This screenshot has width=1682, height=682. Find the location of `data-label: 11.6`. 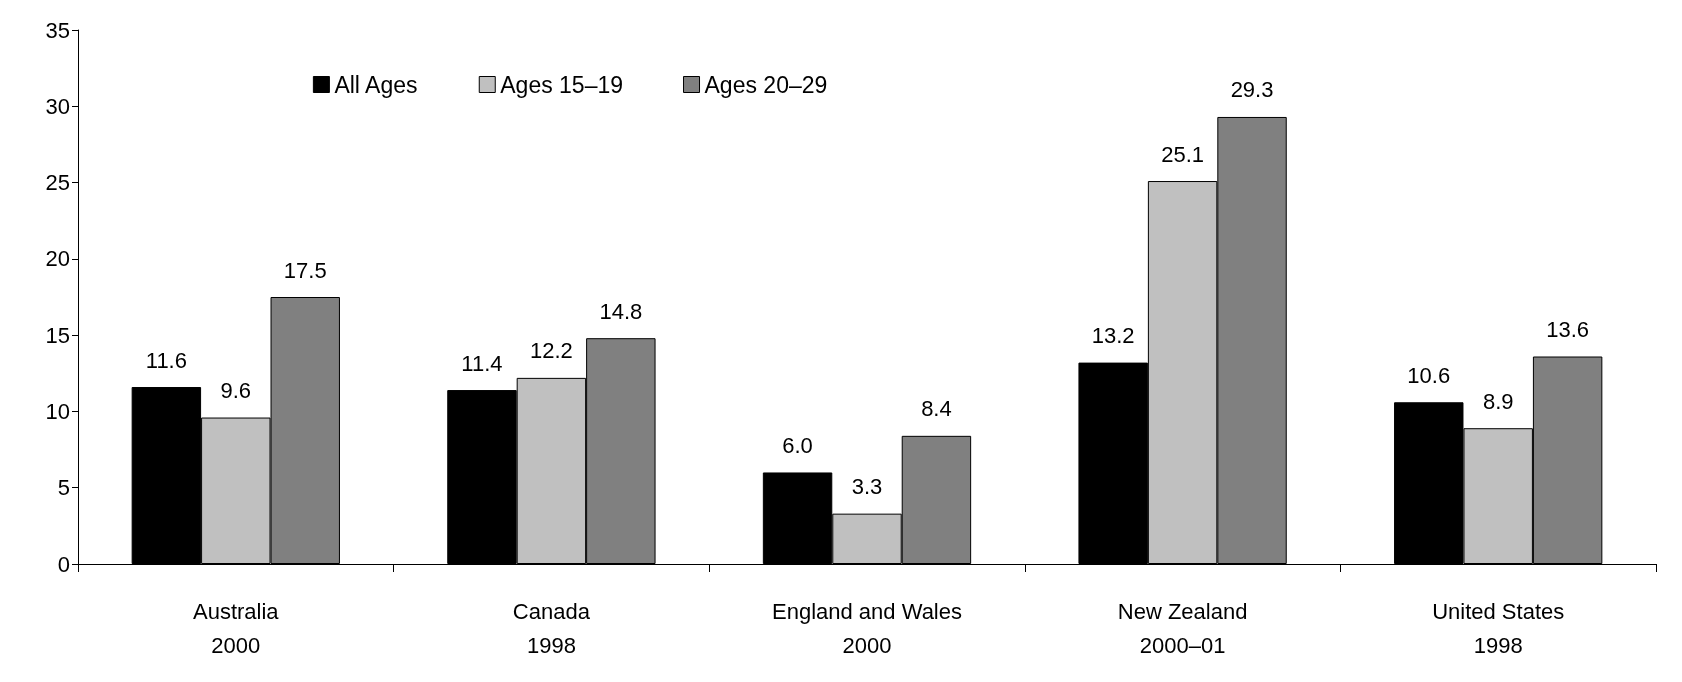

data-label: 11.6 is located at coordinates (166, 360).